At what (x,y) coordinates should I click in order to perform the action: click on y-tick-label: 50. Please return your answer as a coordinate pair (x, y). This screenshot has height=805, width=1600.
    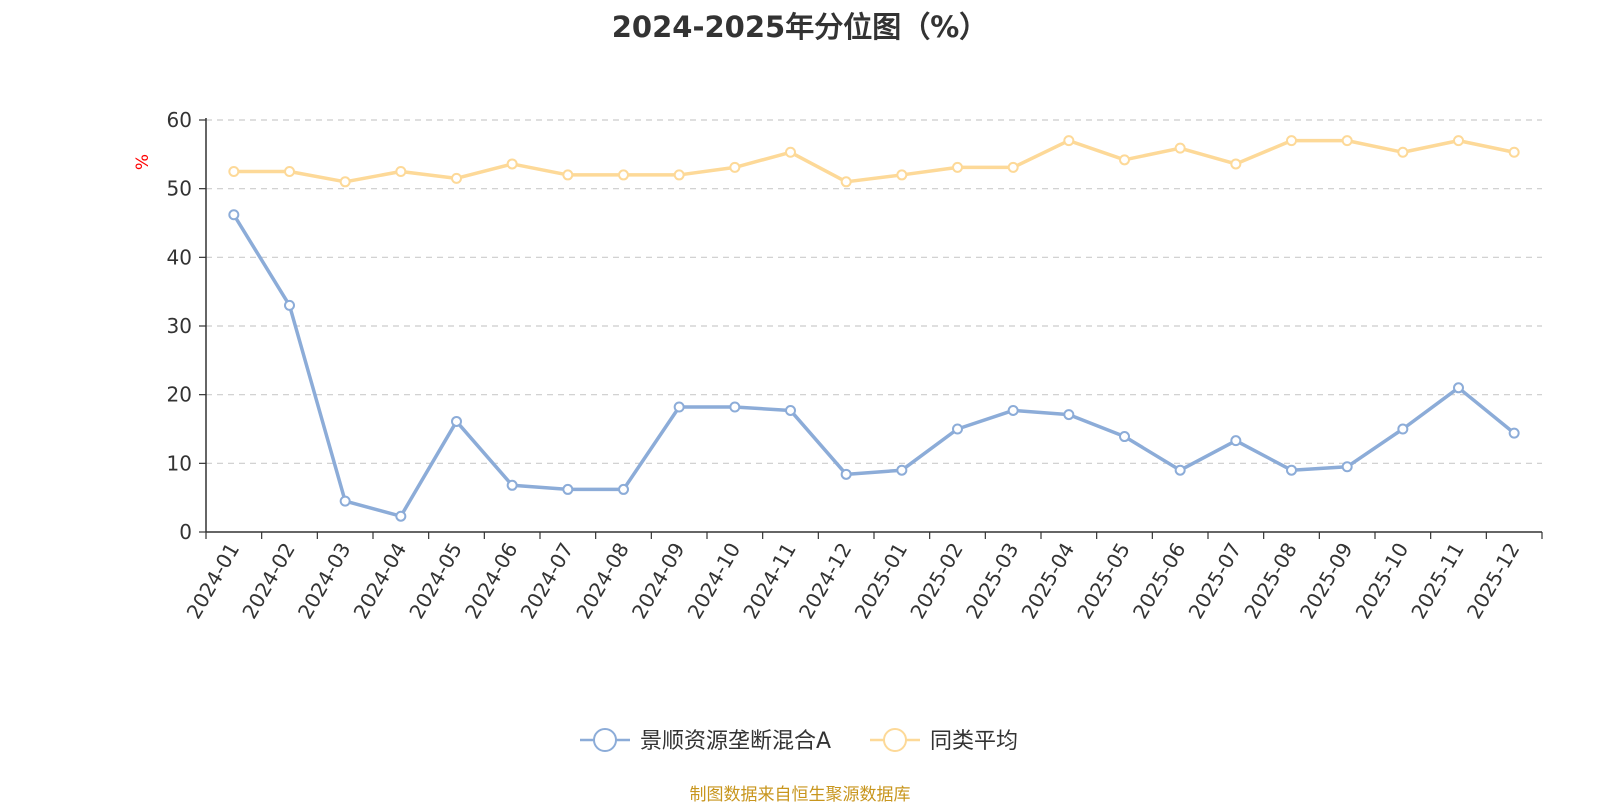
    Looking at the image, I should click on (179, 189).